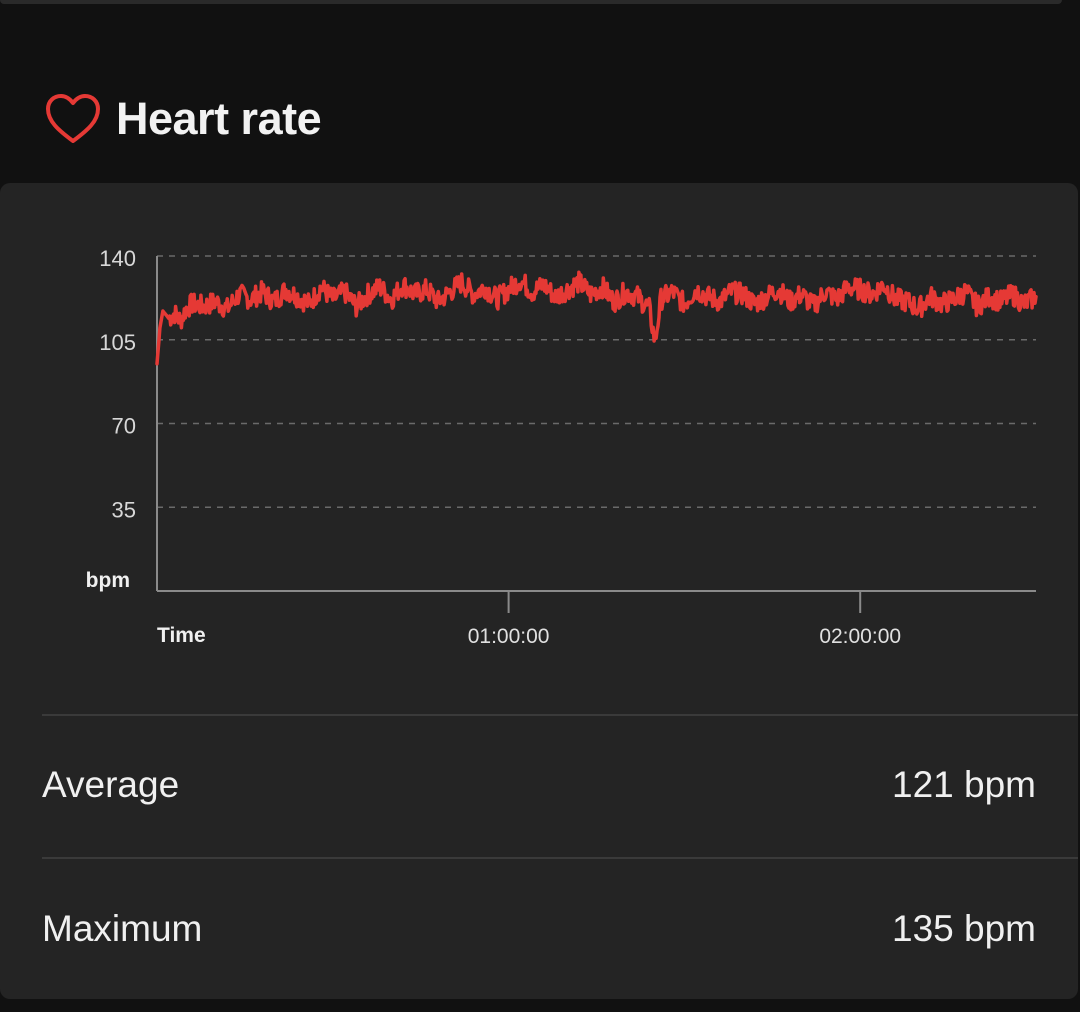 The height and width of the screenshot is (1012, 1080). What do you see at coordinates (539, 929) in the screenshot?
I see `stat-row-maximum: Maximum 135 bpm` at bounding box center [539, 929].